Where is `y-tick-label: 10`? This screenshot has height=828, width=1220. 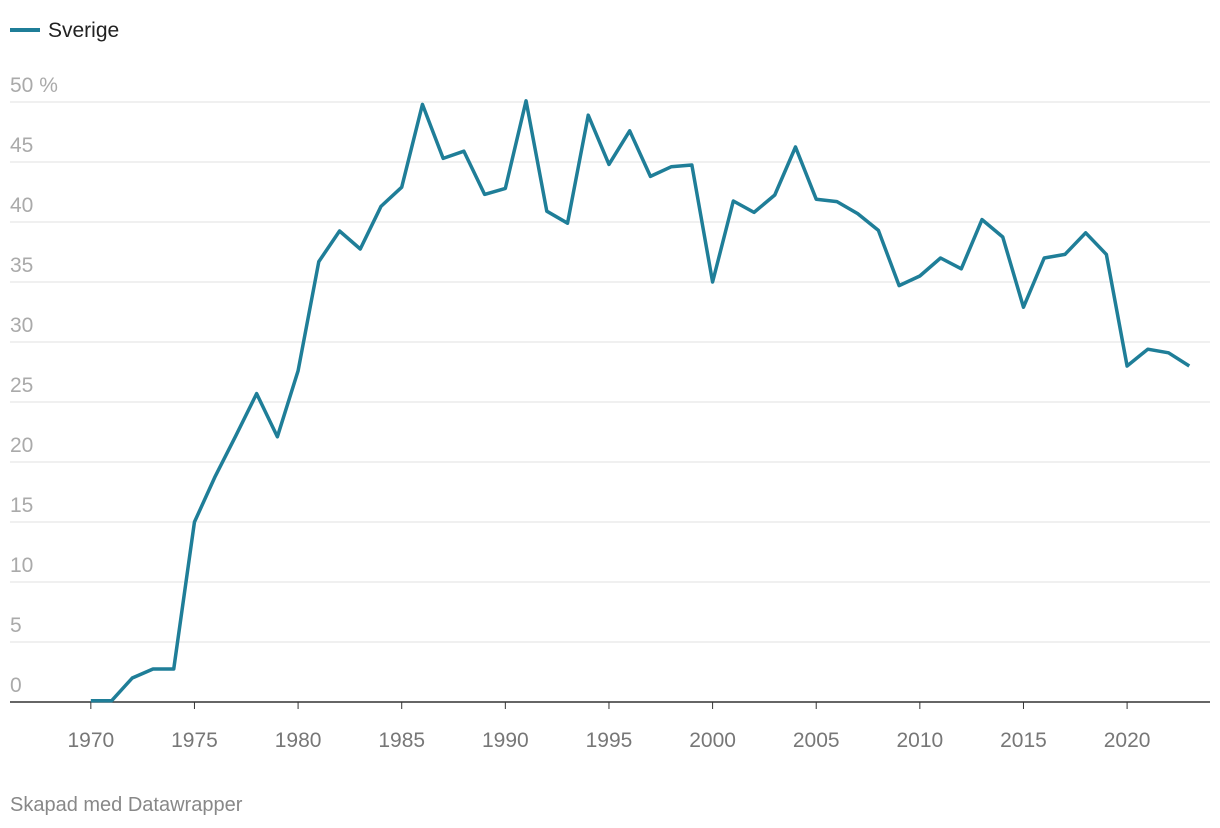 y-tick-label: 10 is located at coordinates (21, 565).